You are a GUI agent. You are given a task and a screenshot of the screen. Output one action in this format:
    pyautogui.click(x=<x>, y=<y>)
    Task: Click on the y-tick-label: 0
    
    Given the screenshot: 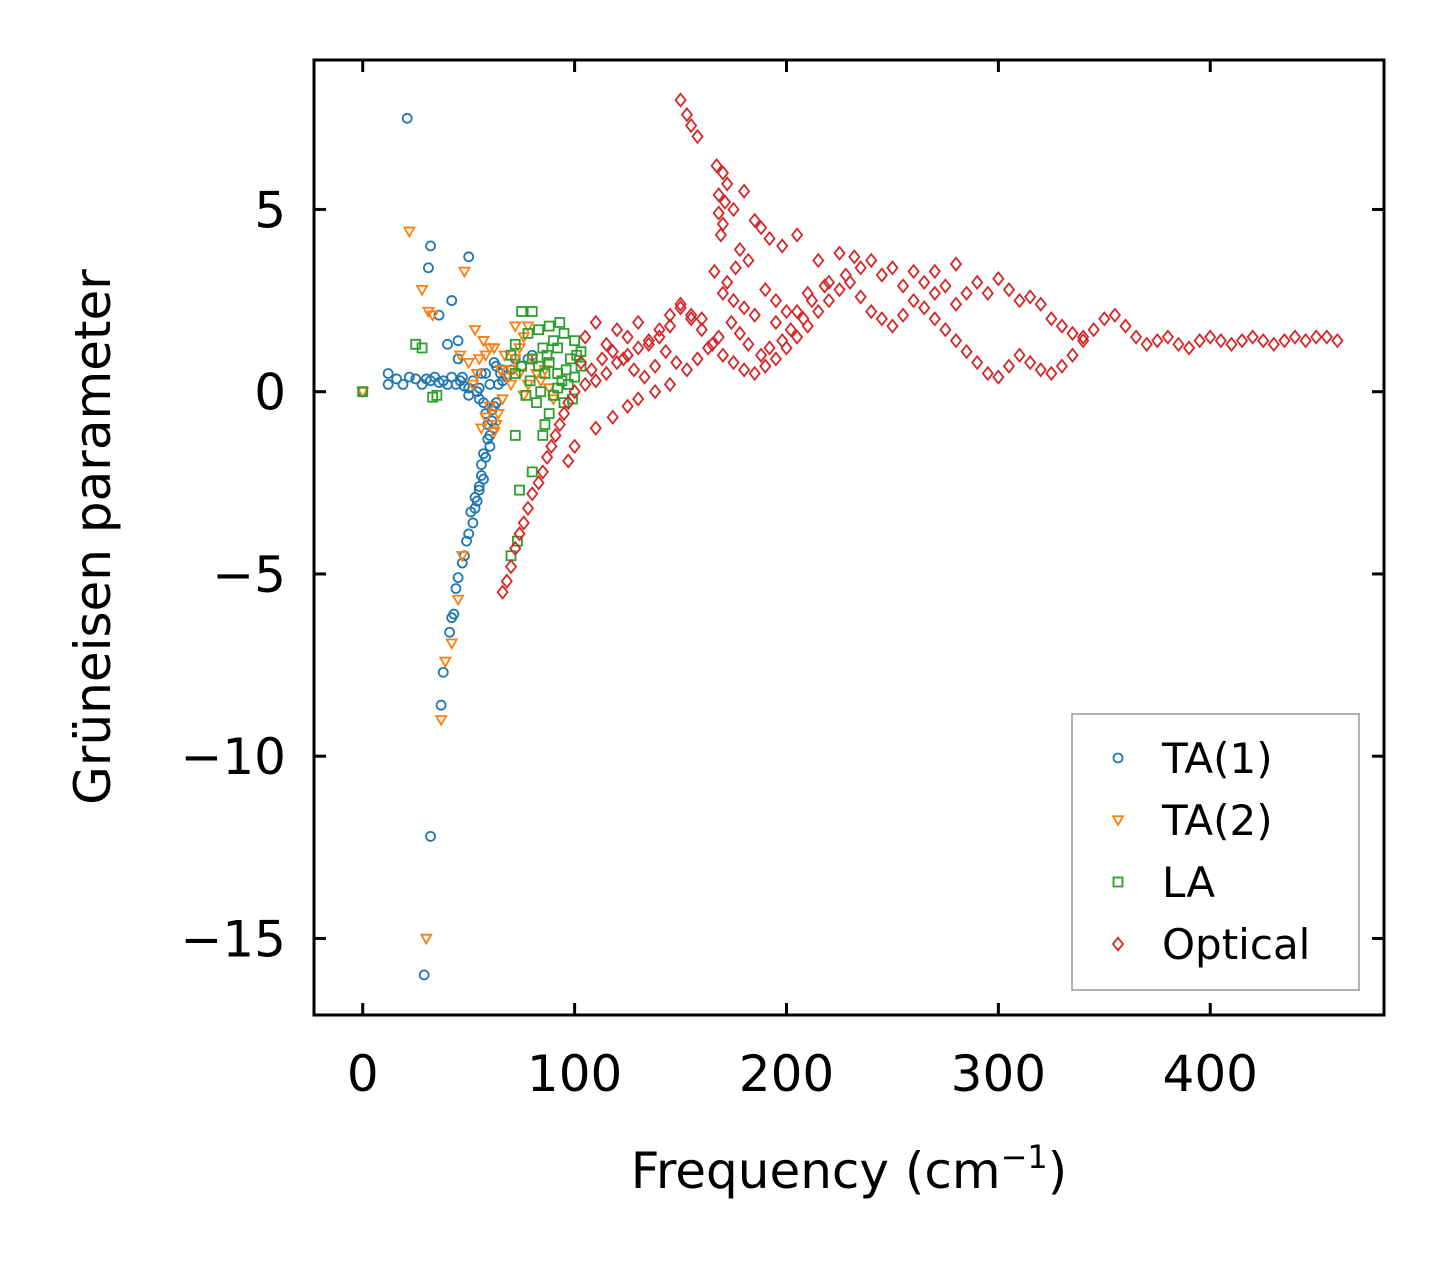 What is the action you would take?
    pyautogui.click(x=270, y=393)
    